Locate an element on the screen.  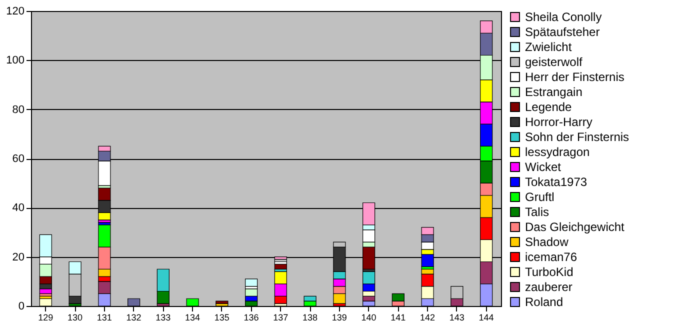
x-tick-label: 137 is located at coordinates (280, 317).